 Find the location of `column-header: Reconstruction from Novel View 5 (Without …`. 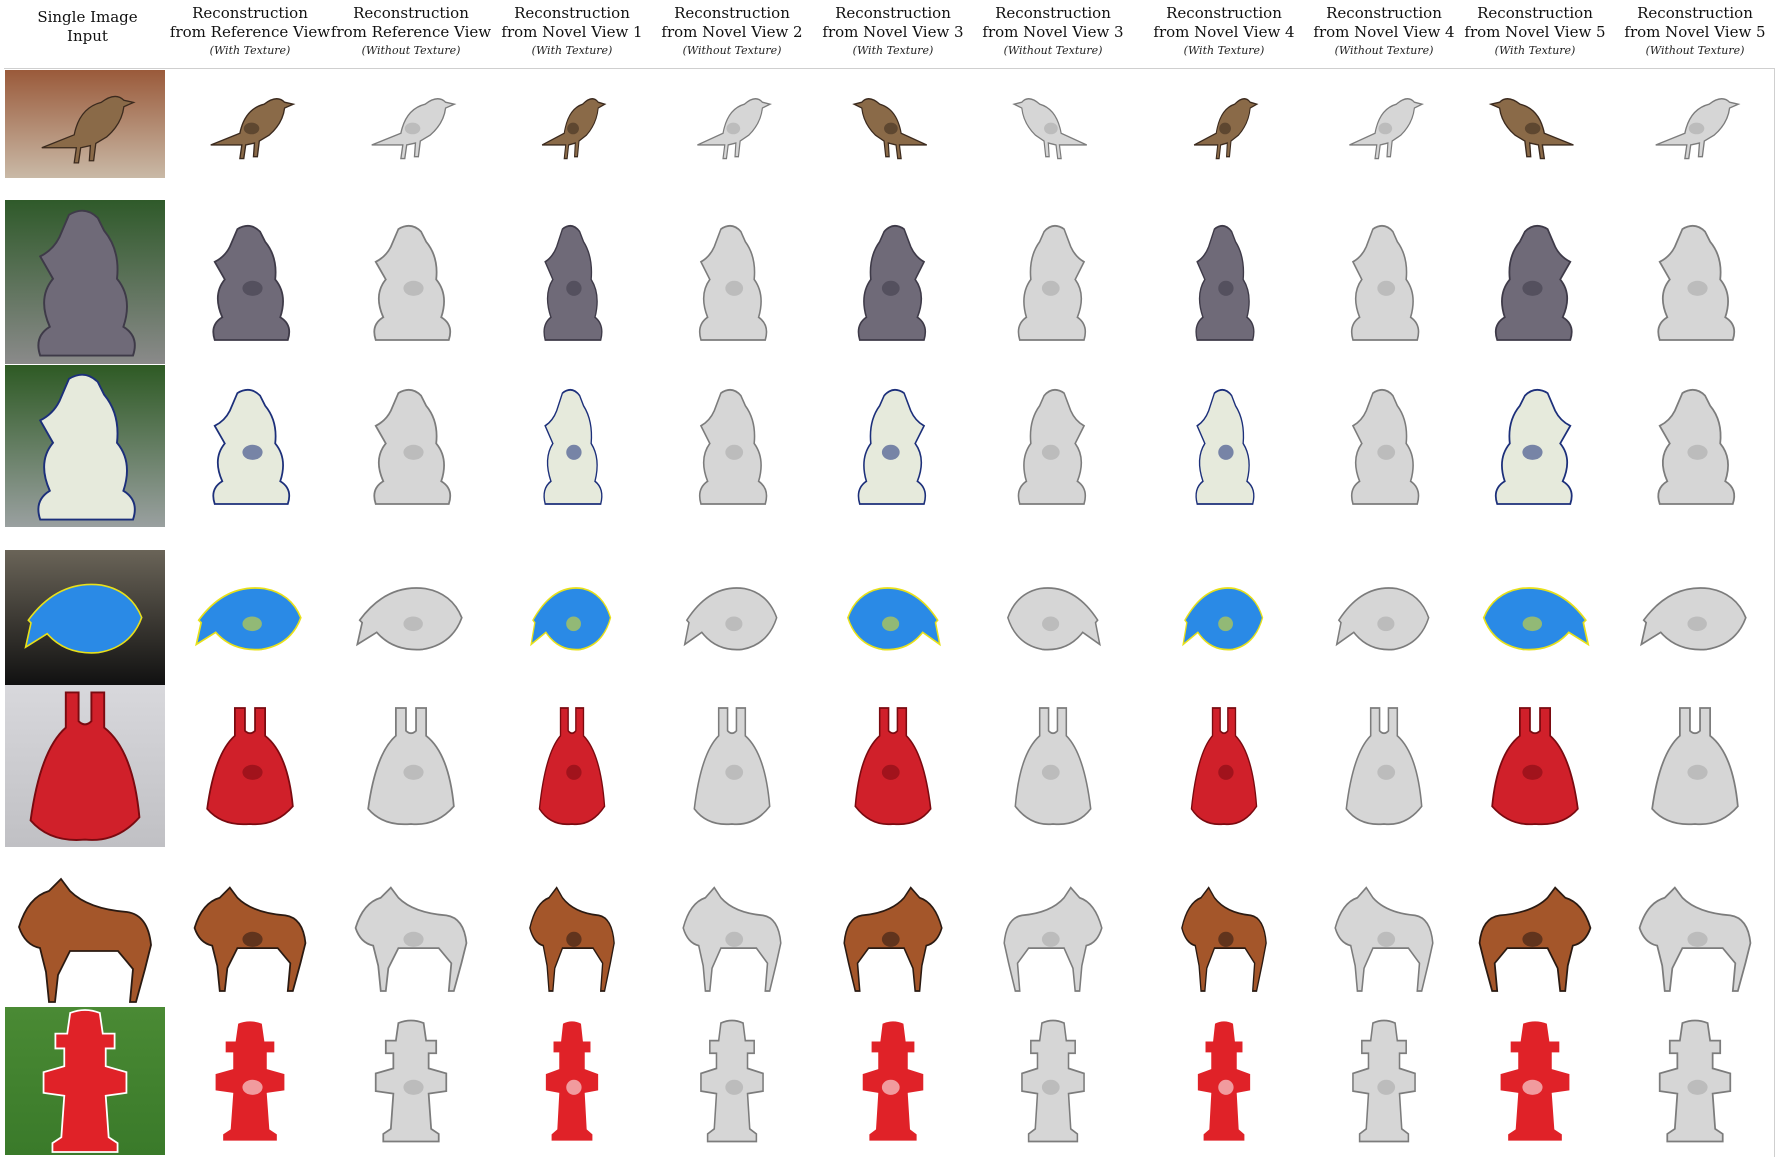

column-header: Reconstruction from Novel View 5 (Without … is located at coordinates (1693, 31).